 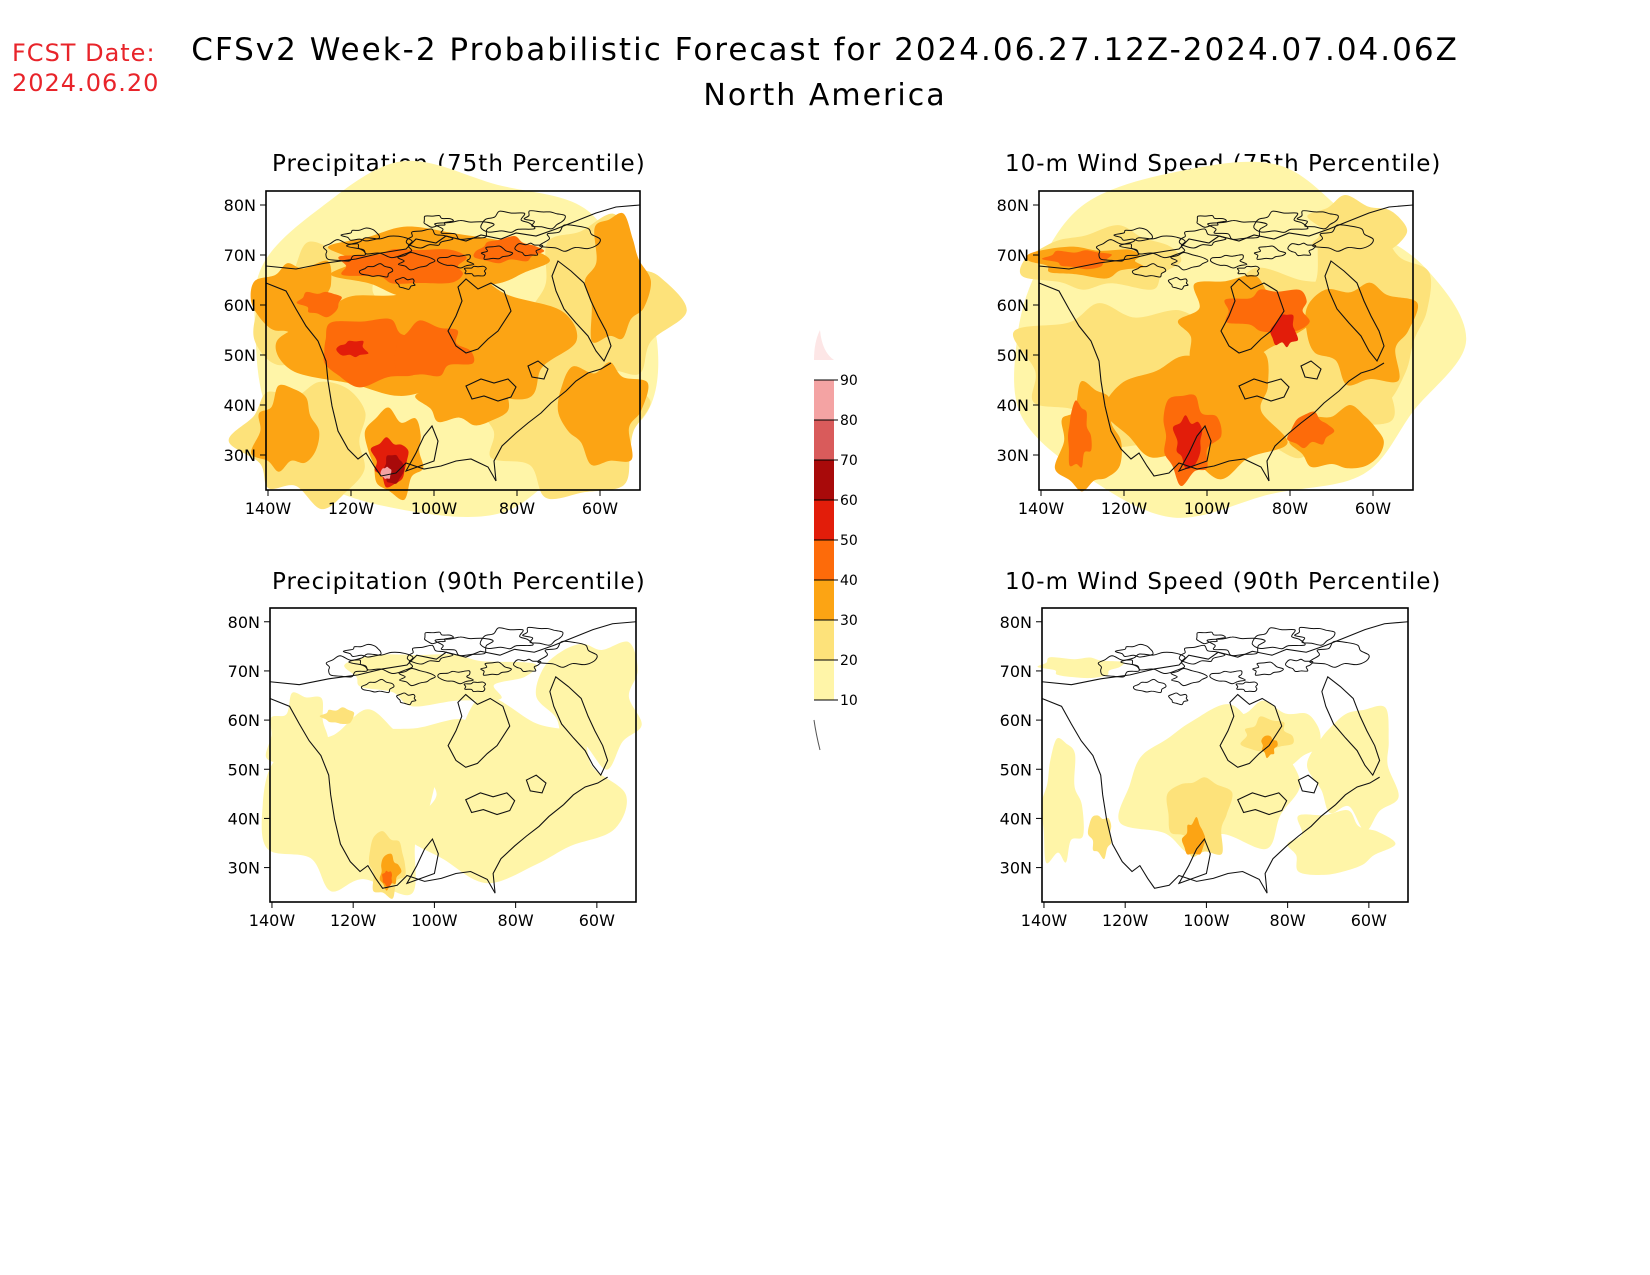 What do you see at coordinates (1288, 920) in the screenshot?
I see `wind90-lon-label: 80W` at bounding box center [1288, 920].